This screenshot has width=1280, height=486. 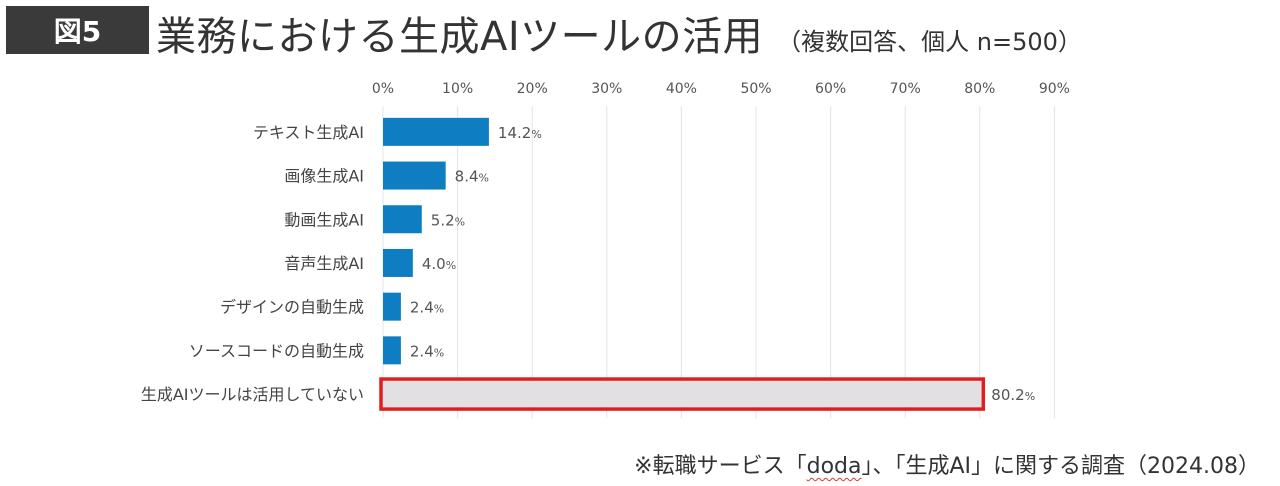 What do you see at coordinates (1060, 466) in the screenshot?
I see `footnote-suffix: 」、「生成AI」に関する調査（2024.08）` at bounding box center [1060, 466].